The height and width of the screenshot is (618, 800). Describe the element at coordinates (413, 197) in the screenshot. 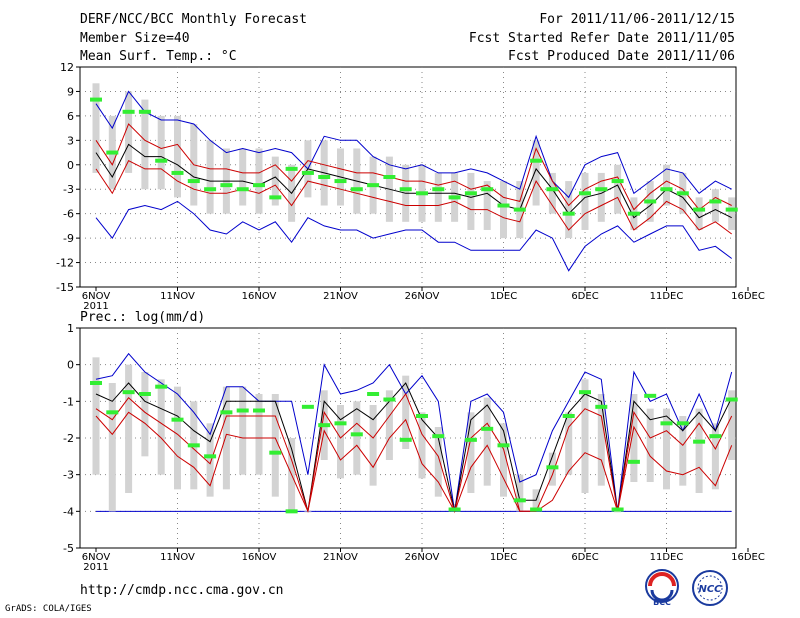

I see `temp-series-lower` at that location.